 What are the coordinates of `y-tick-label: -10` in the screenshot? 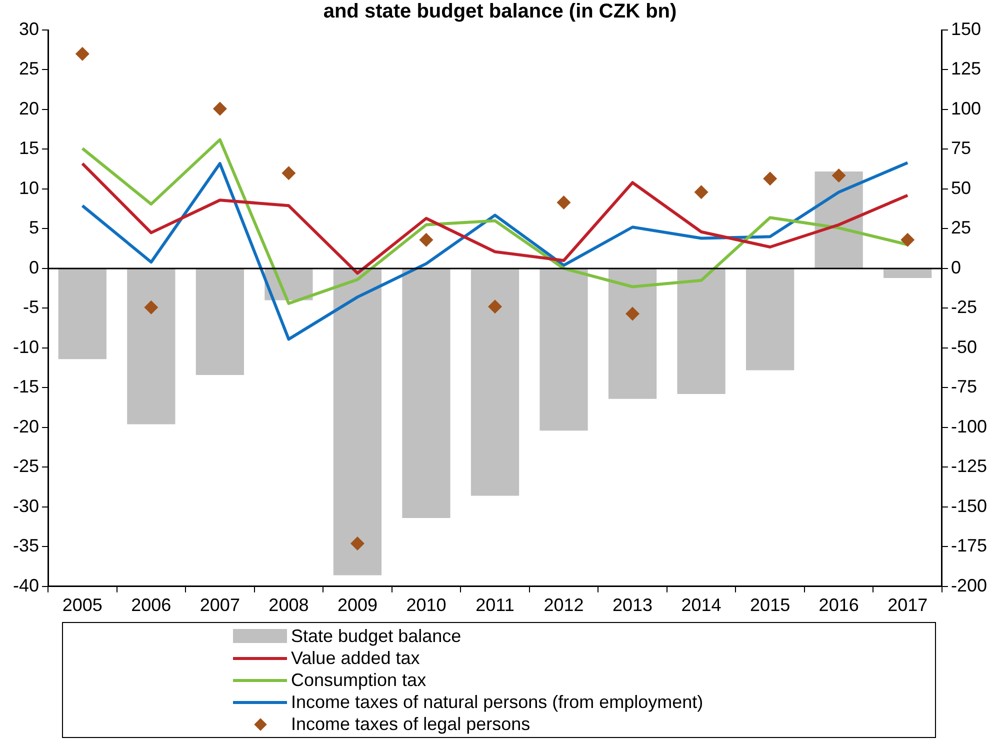 It's located at (26, 346).